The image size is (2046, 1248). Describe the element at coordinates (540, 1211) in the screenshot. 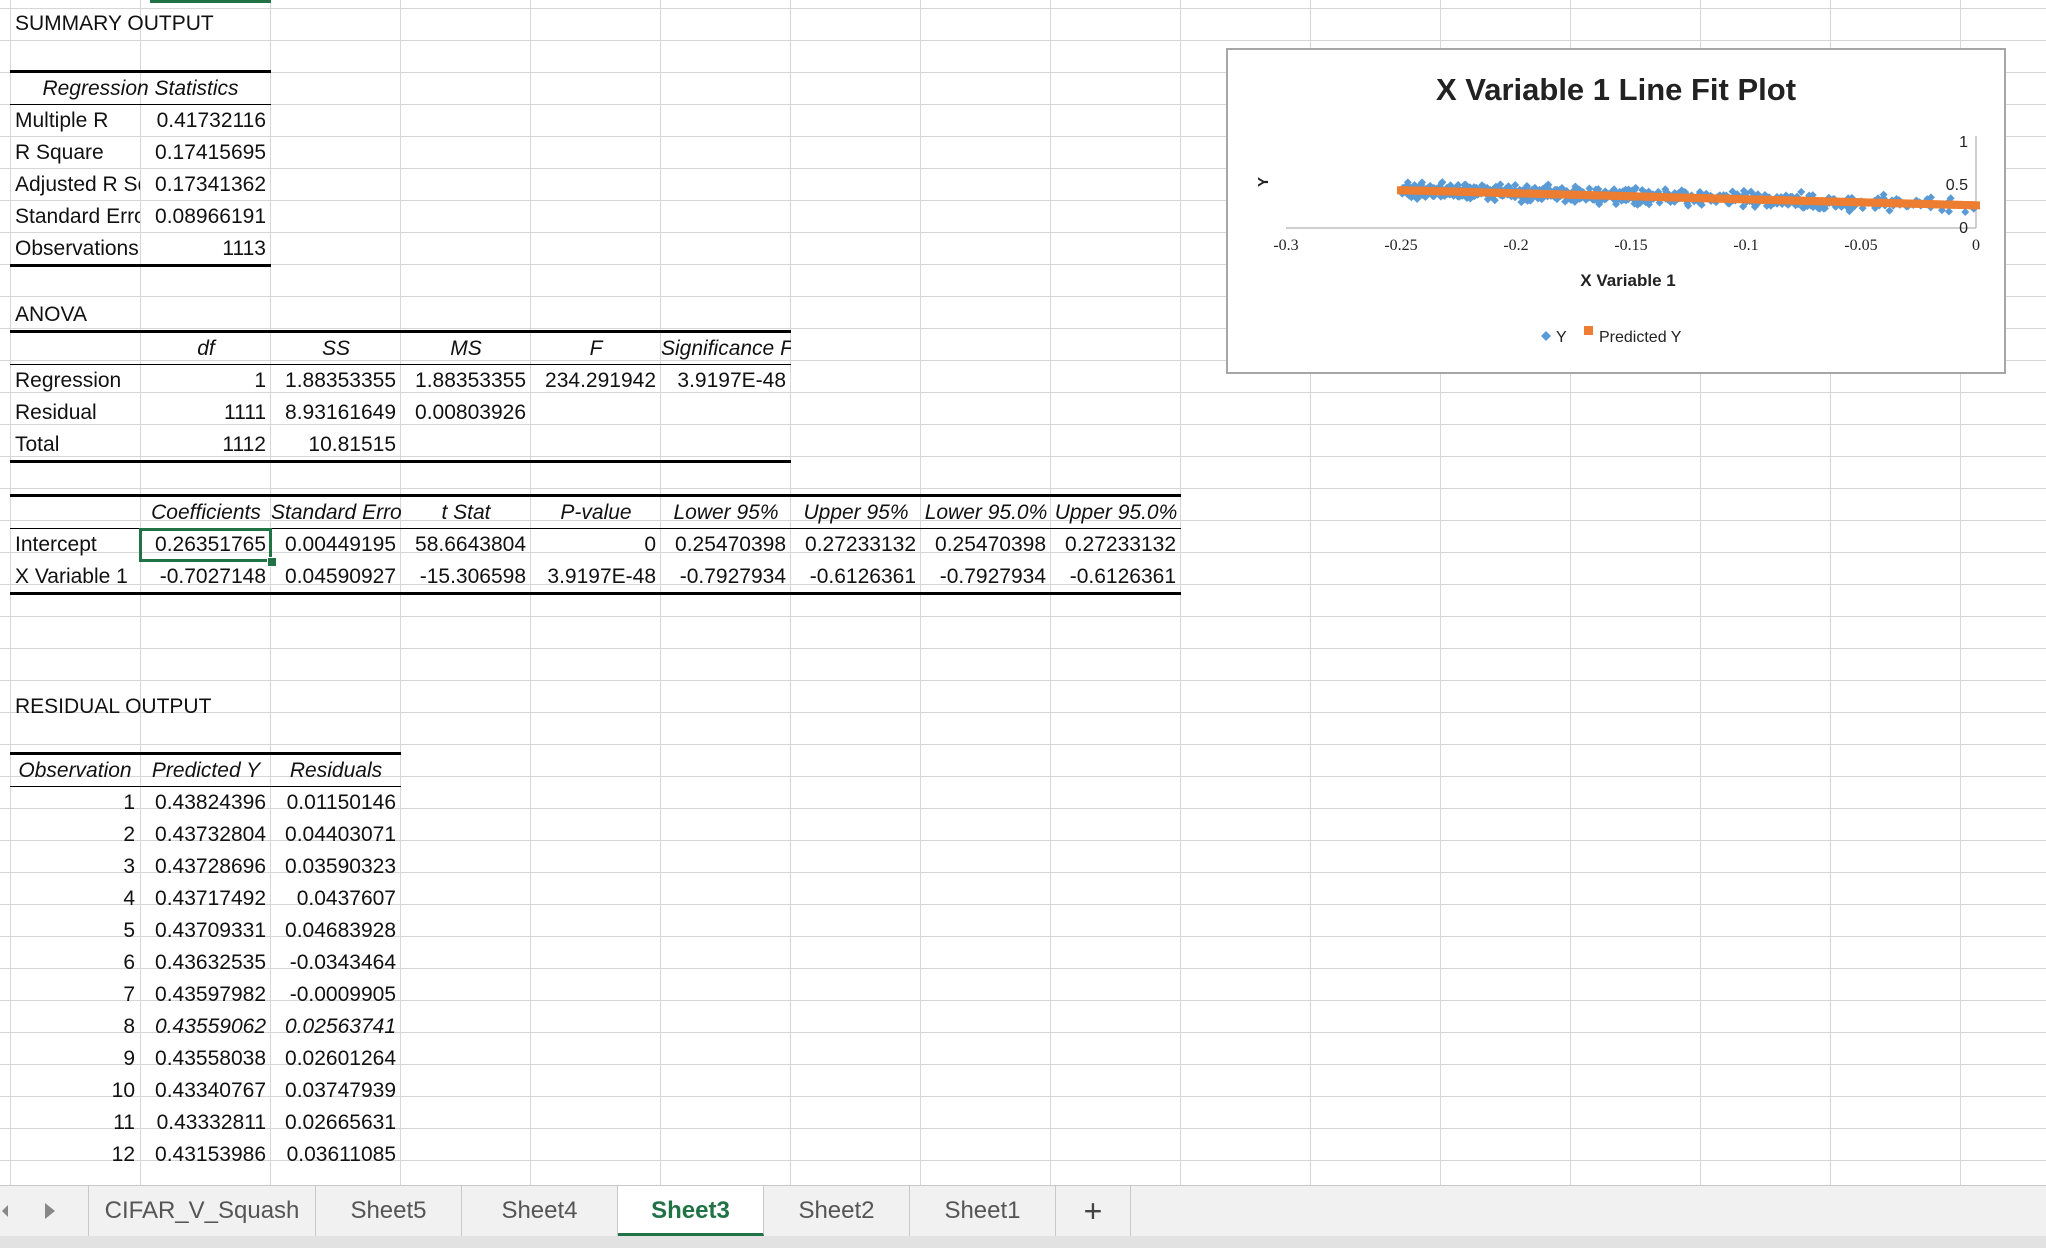

I see `sheet-tab: Sheet4` at that location.